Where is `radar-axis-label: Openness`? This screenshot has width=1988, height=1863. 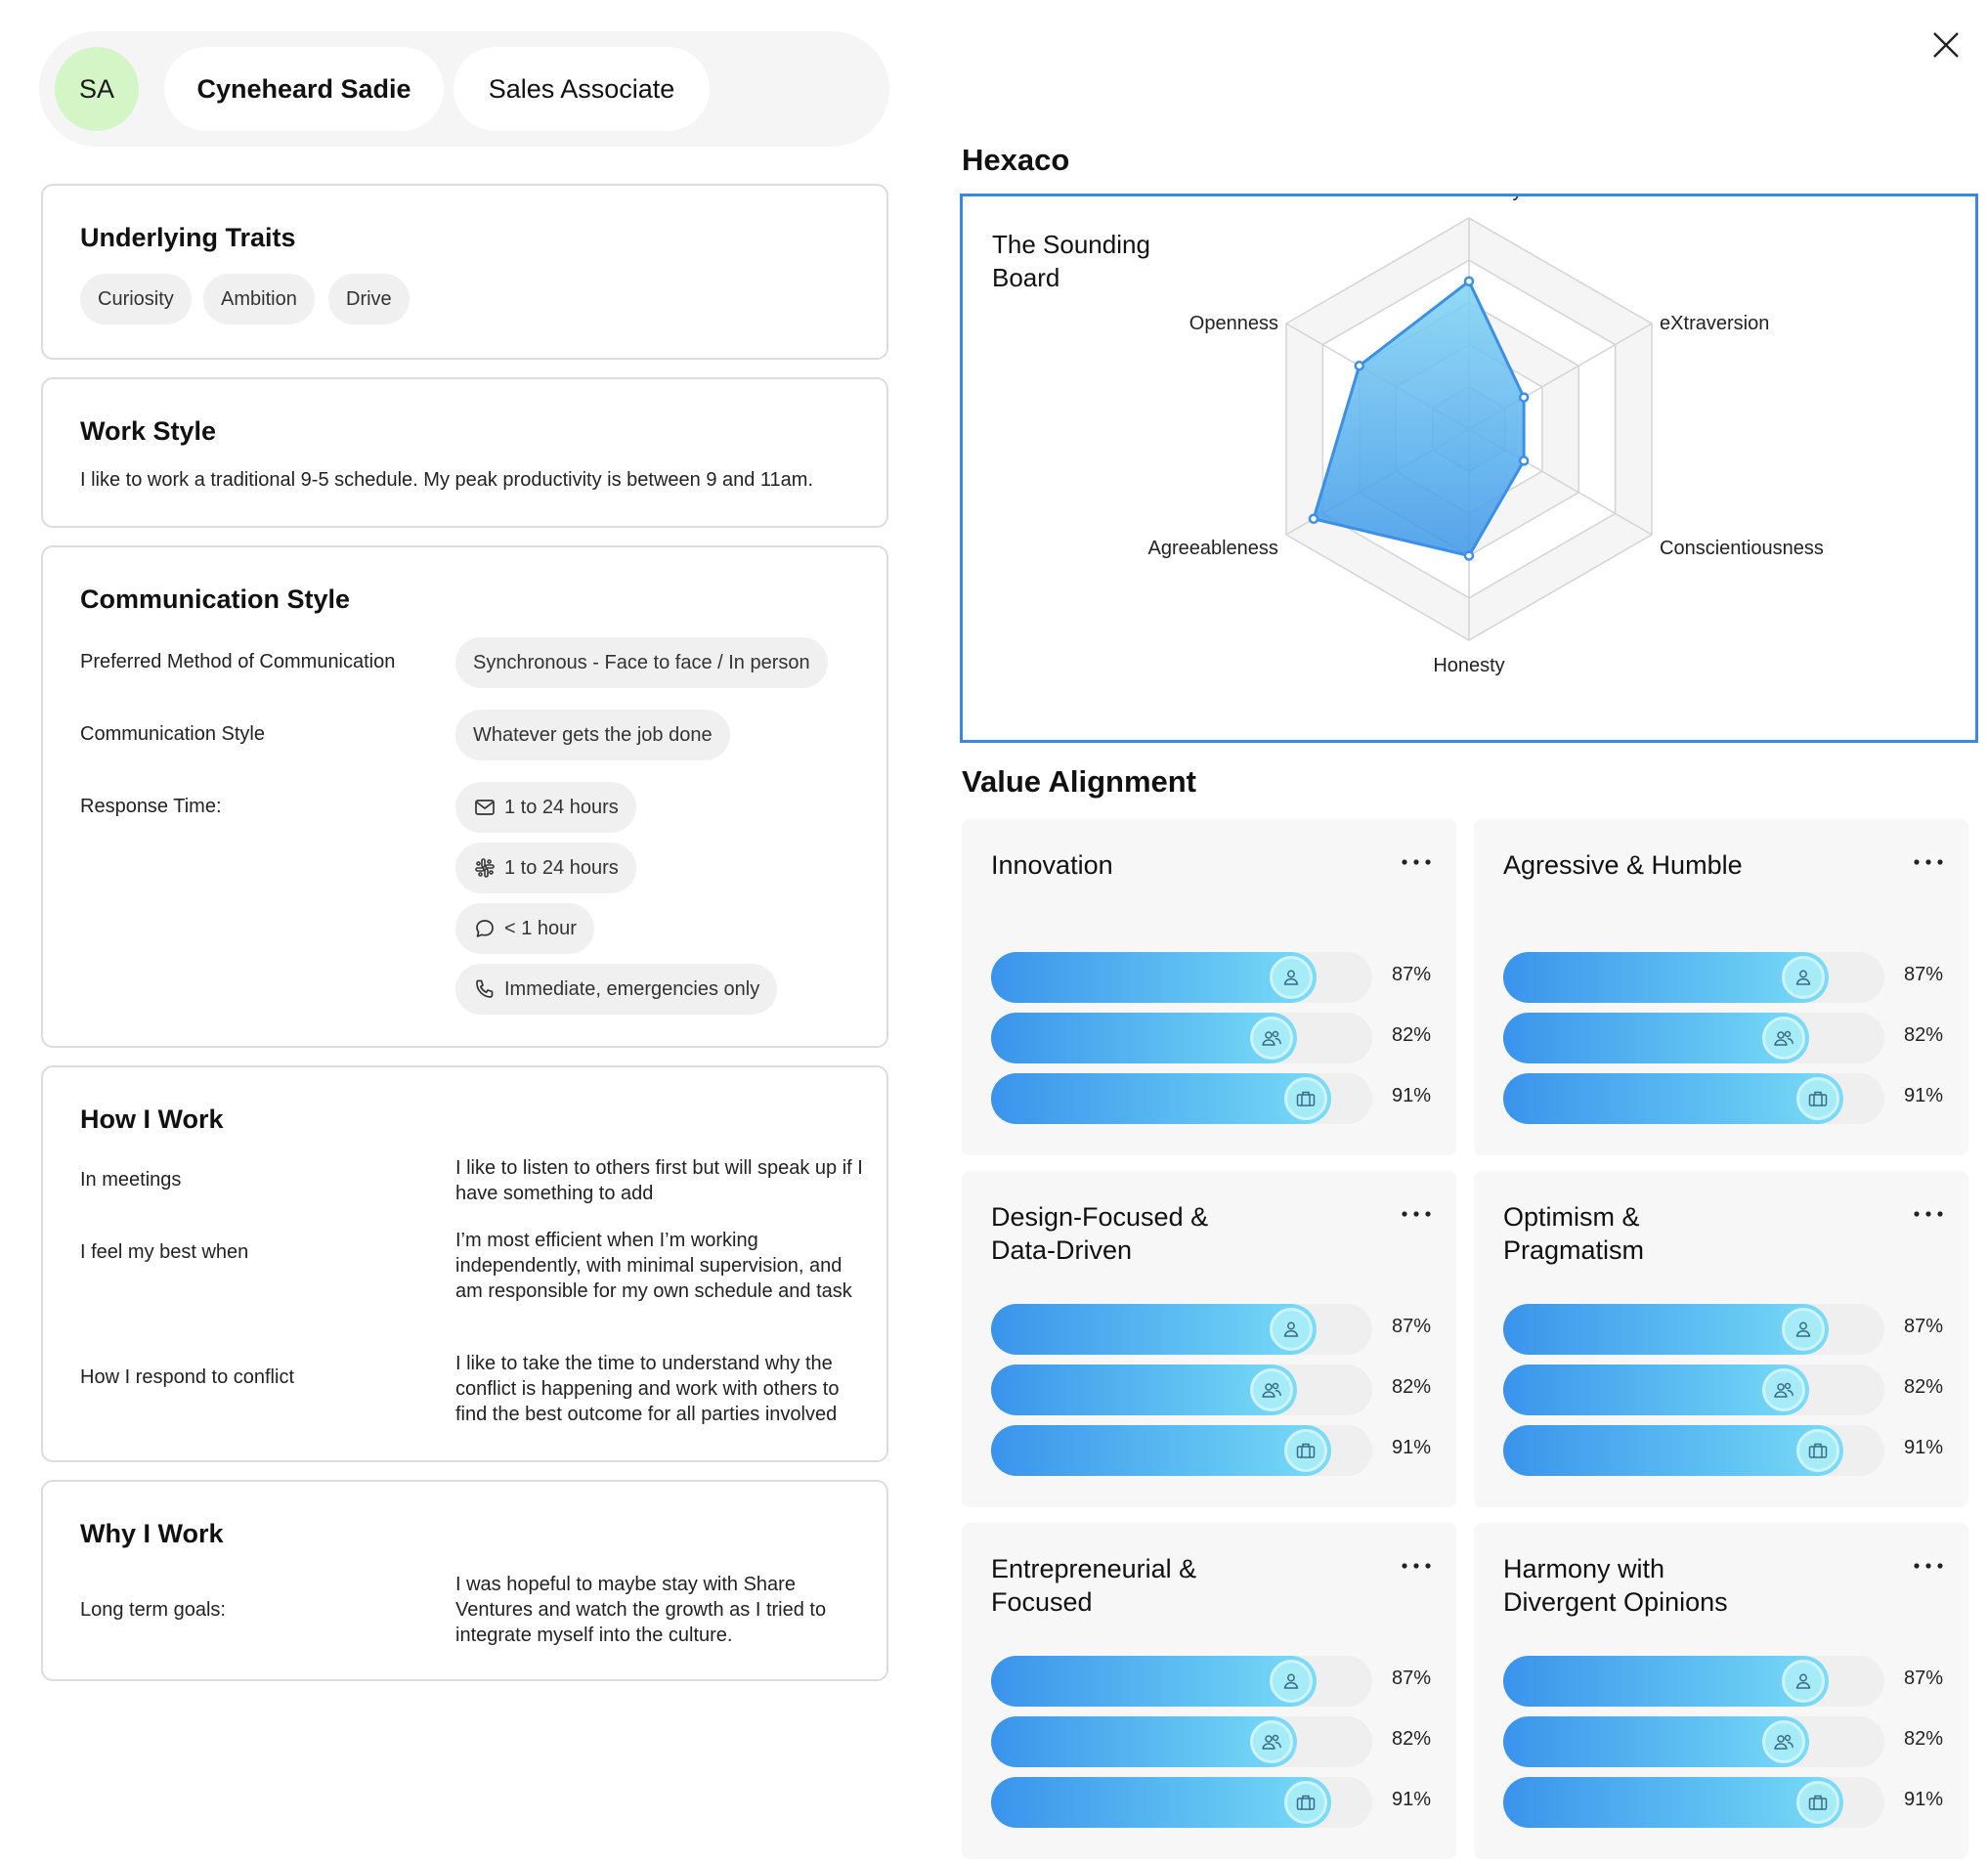 radar-axis-label: Openness is located at coordinates (1233, 323).